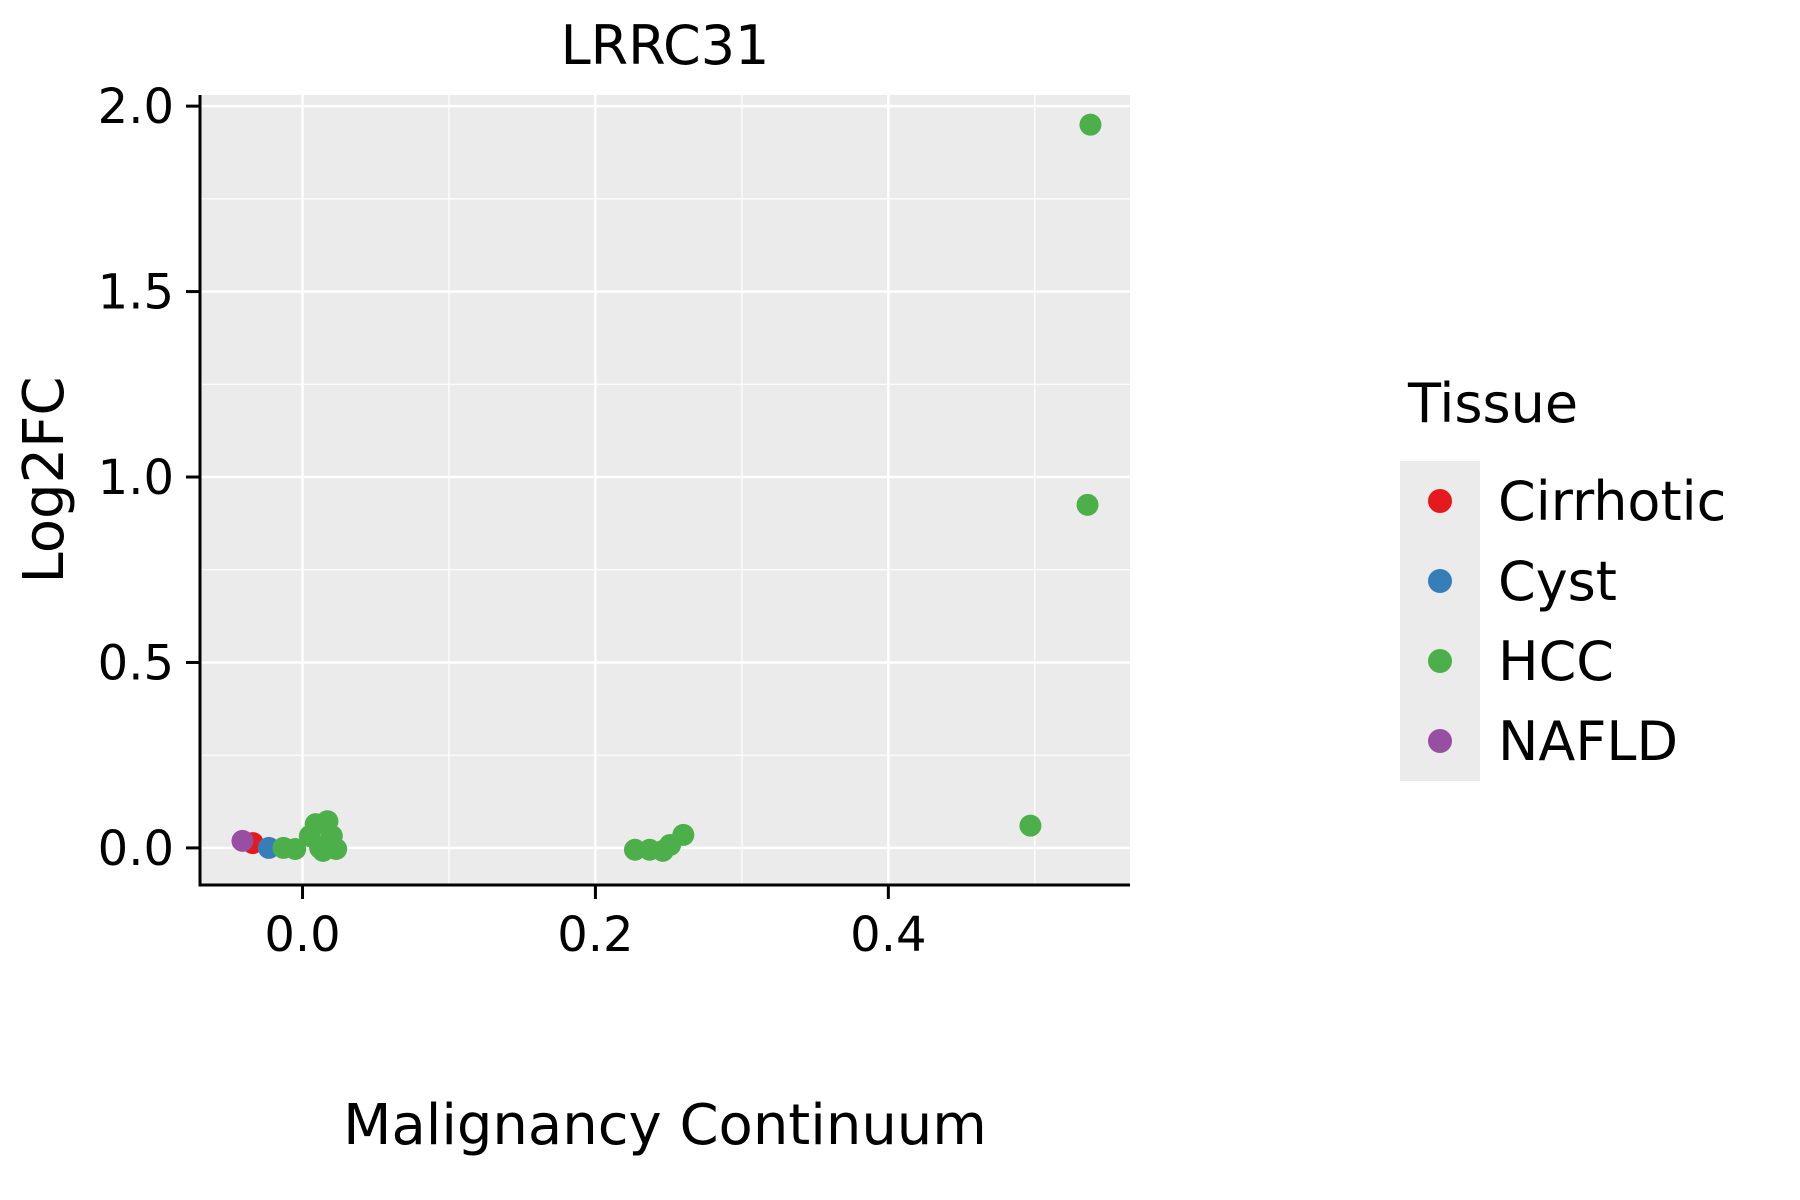 The width and height of the screenshot is (1800, 1200). What do you see at coordinates (136, 107) in the screenshot?
I see `y-tick-label: 2.0` at bounding box center [136, 107].